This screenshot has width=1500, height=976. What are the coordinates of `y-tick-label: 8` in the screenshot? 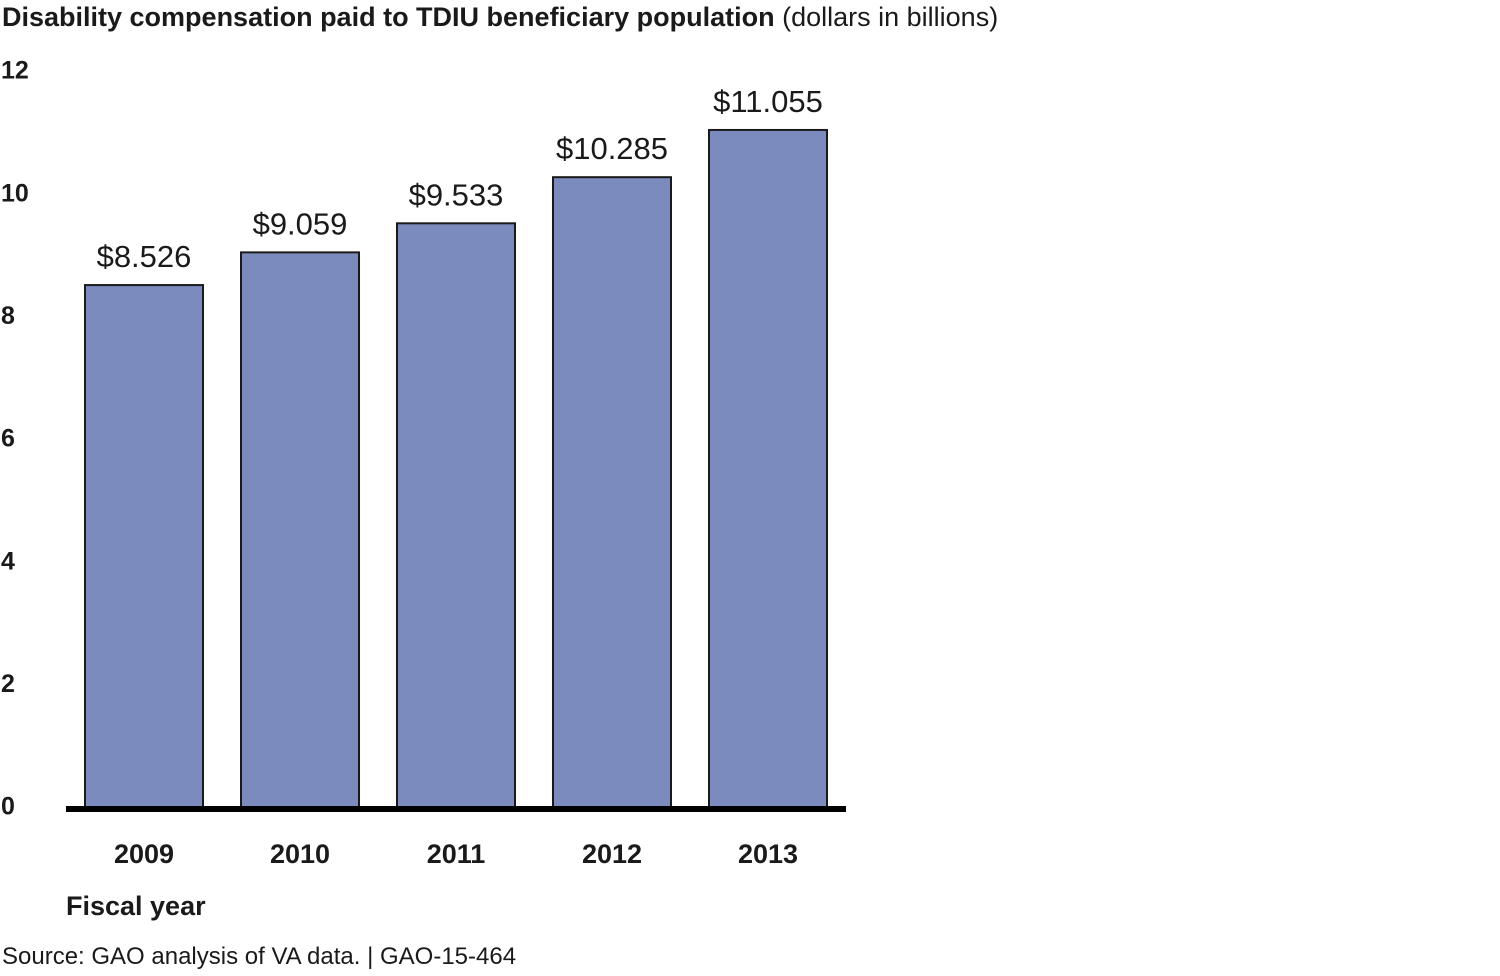 It's located at (8, 316).